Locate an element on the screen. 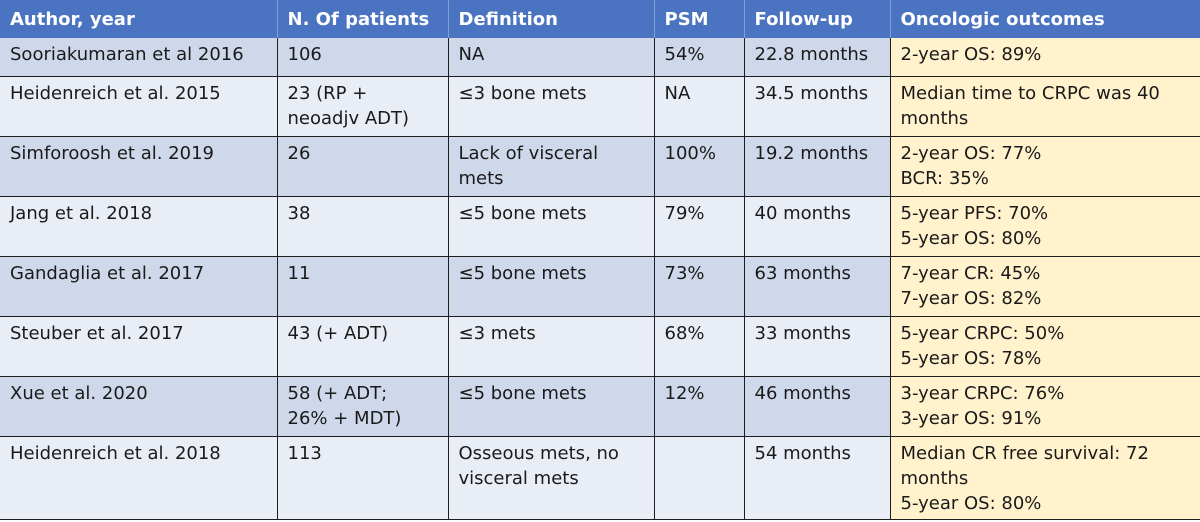 The height and width of the screenshot is (522, 1200). header-author-year: Author, year is located at coordinates (139, 19).